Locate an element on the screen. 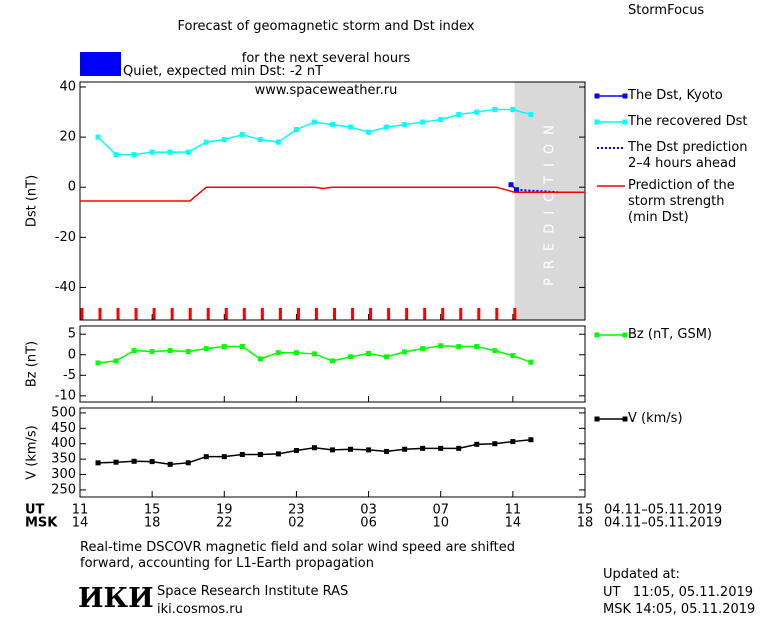 This screenshot has width=760, height=620. institute: Space Research Institute RAS is located at coordinates (253, 591).